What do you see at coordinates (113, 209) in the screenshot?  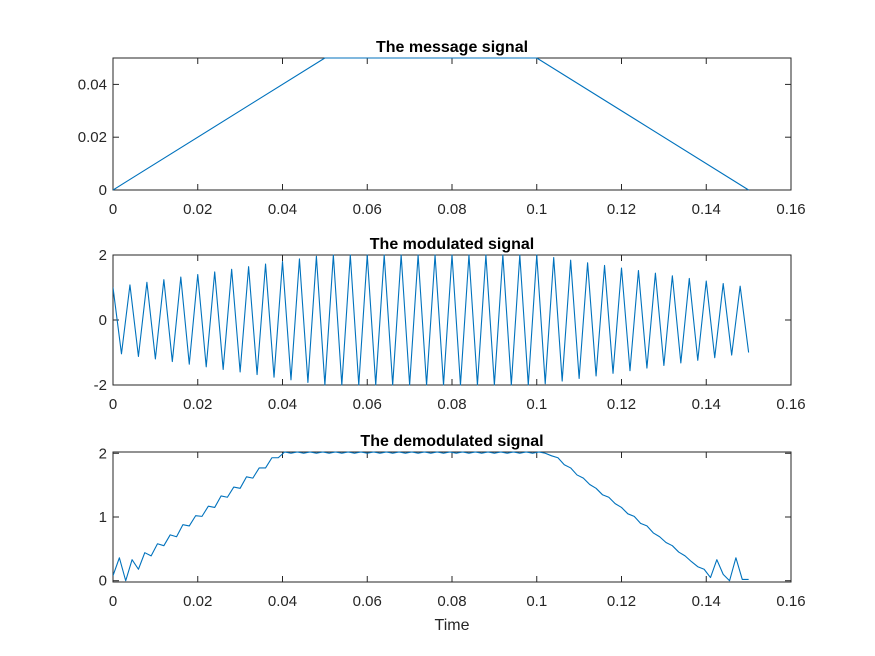 I see `message-signal-x-tick-label: 0` at bounding box center [113, 209].